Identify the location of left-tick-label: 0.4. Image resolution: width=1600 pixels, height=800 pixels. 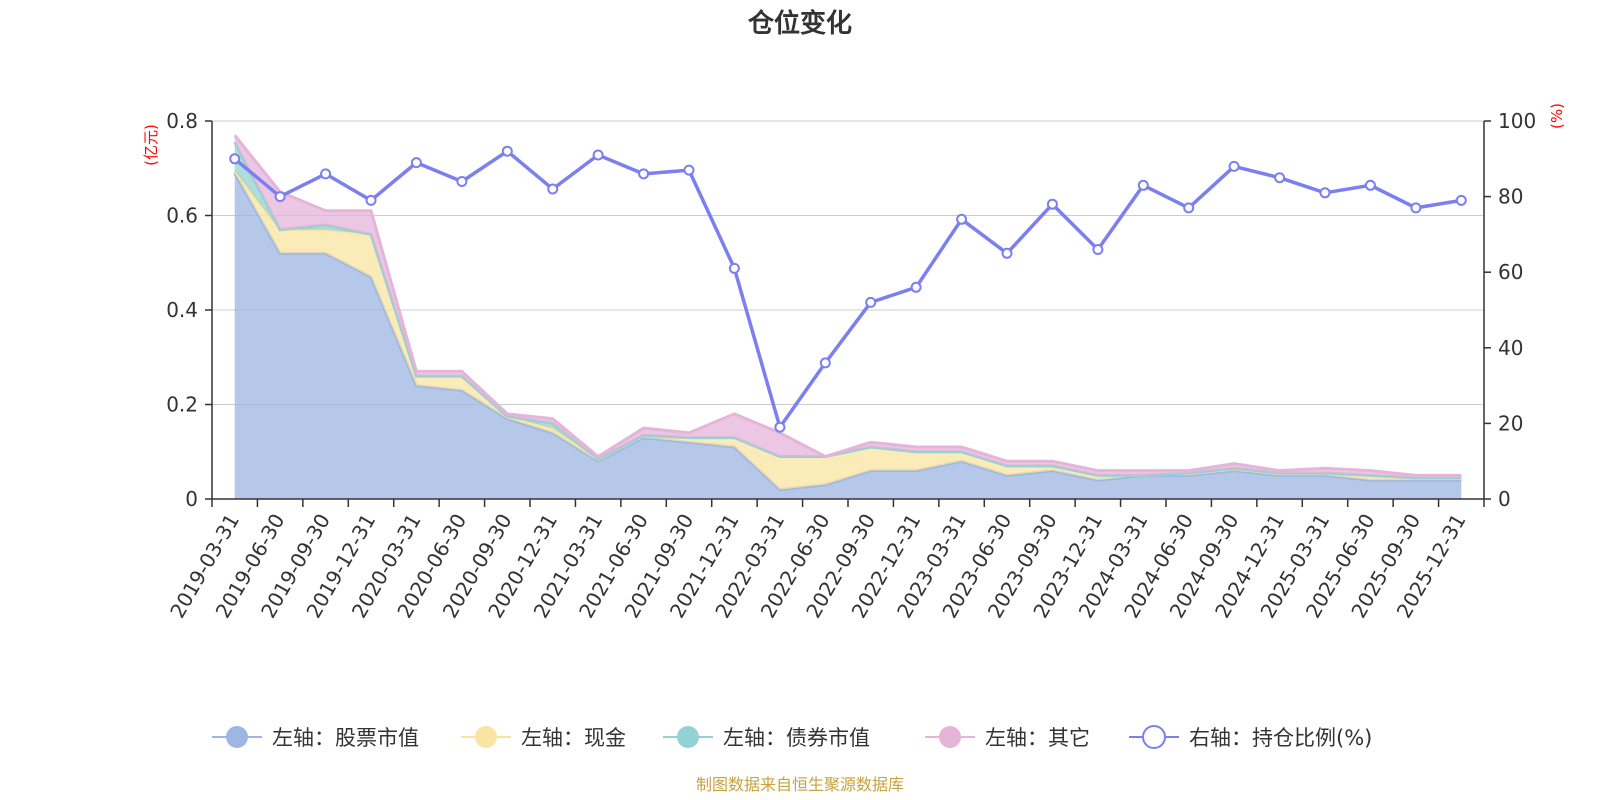
(182, 310).